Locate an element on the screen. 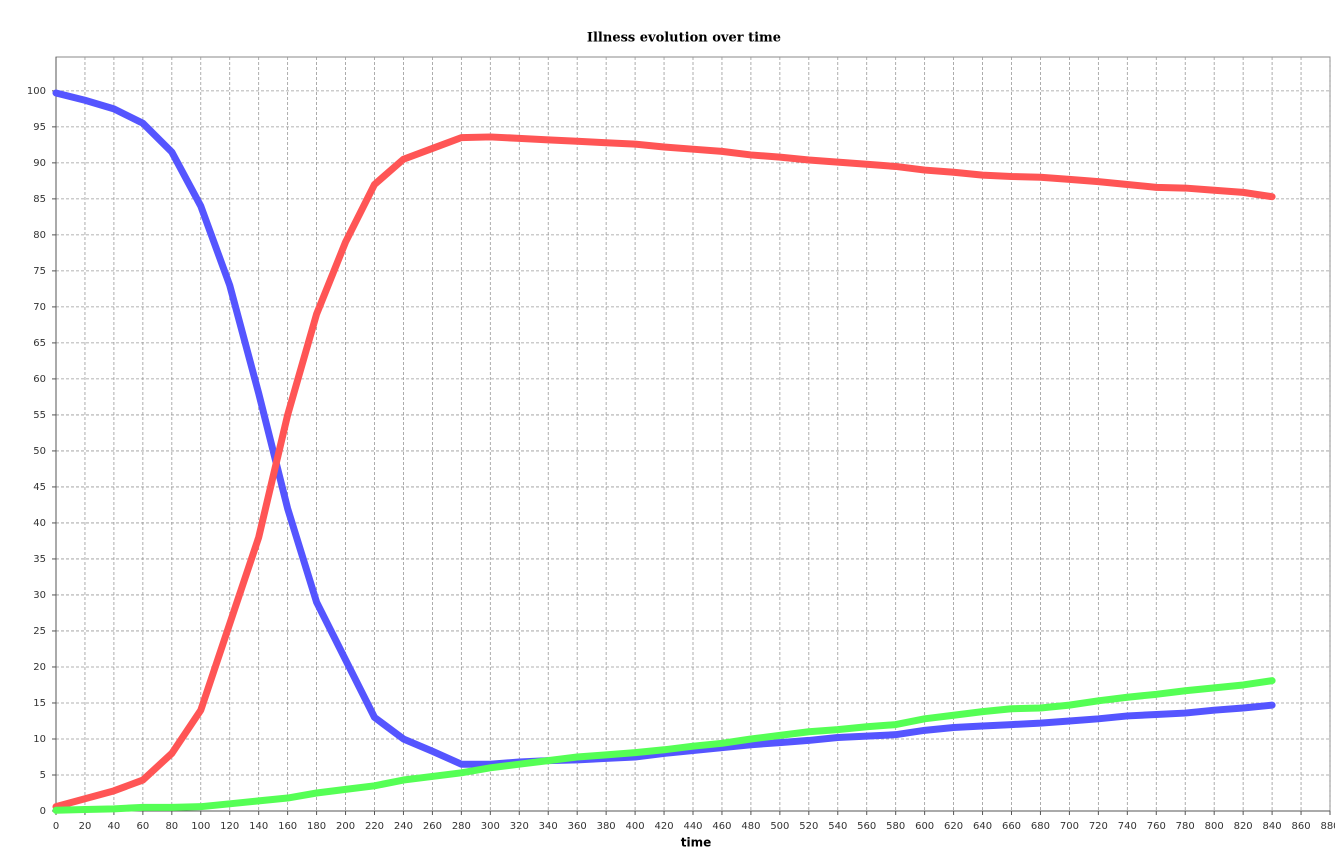 Image resolution: width=1335 pixels, height=853 pixels. x-tick-label: 220 is located at coordinates (374, 826).